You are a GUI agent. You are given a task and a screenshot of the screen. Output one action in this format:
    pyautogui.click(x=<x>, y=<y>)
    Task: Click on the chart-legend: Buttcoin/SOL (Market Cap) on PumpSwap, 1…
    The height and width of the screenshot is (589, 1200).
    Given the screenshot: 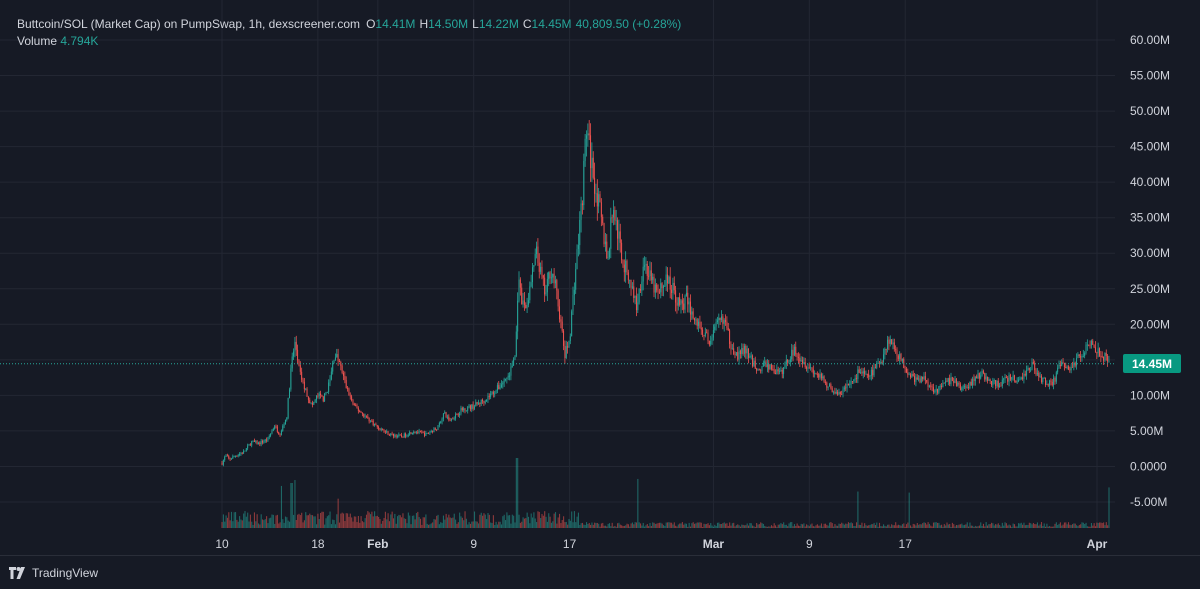 What is the action you would take?
    pyautogui.click(x=351, y=32)
    